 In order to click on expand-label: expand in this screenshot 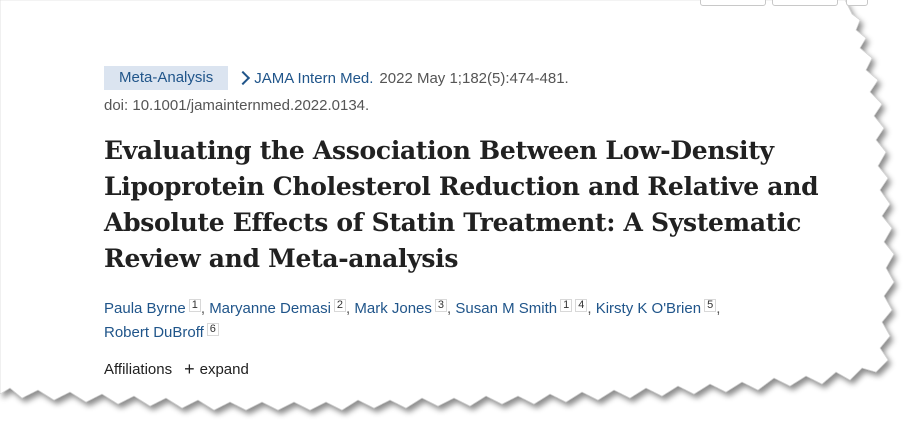, I will do `click(224, 369)`.